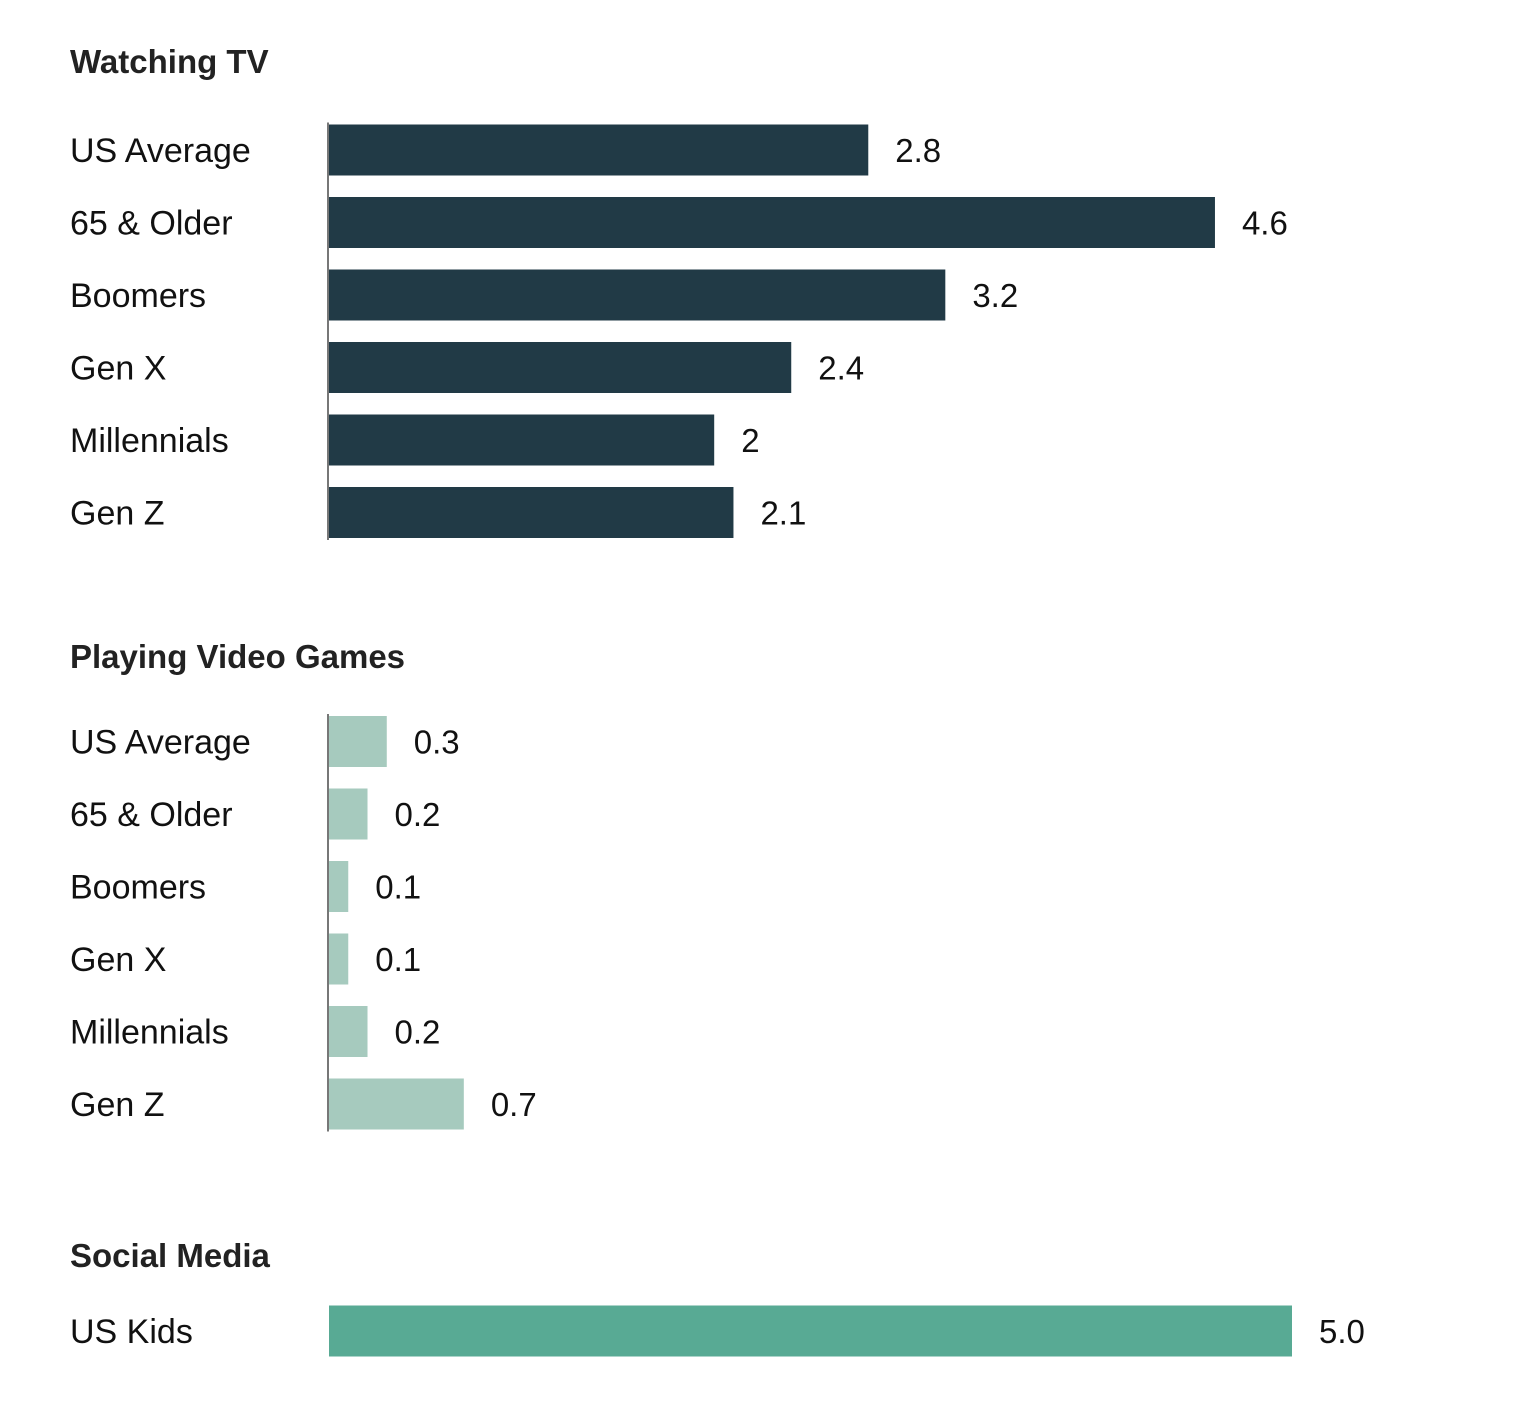  What do you see at coordinates (783, 513) in the screenshot?
I see `data-label: 2.1` at bounding box center [783, 513].